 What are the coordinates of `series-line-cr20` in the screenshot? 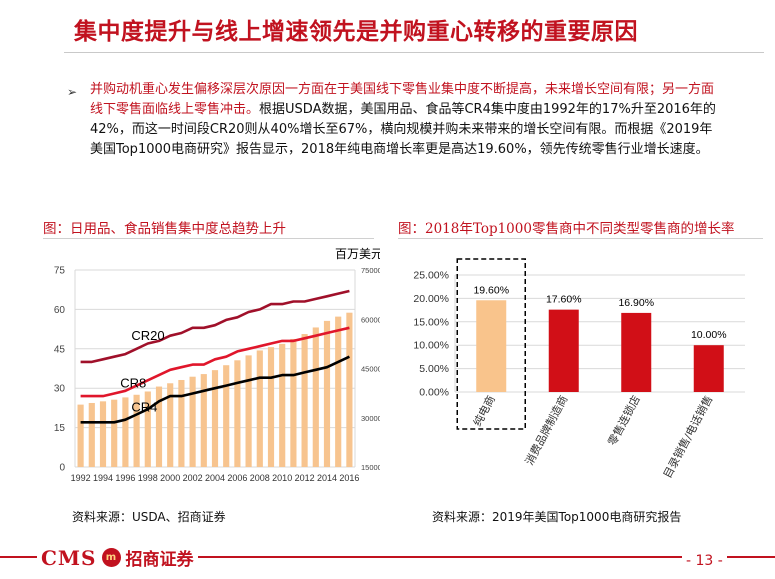 It's located at (215, 326).